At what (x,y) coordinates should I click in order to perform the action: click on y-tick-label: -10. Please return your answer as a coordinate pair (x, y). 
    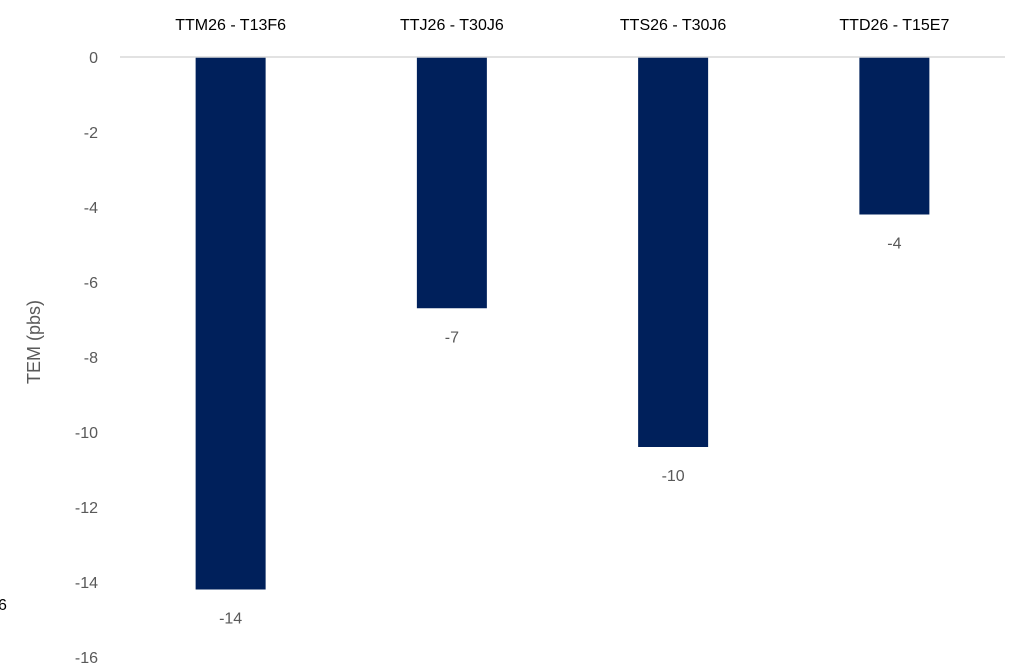
    Looking at the image, I should click on (86, 433).